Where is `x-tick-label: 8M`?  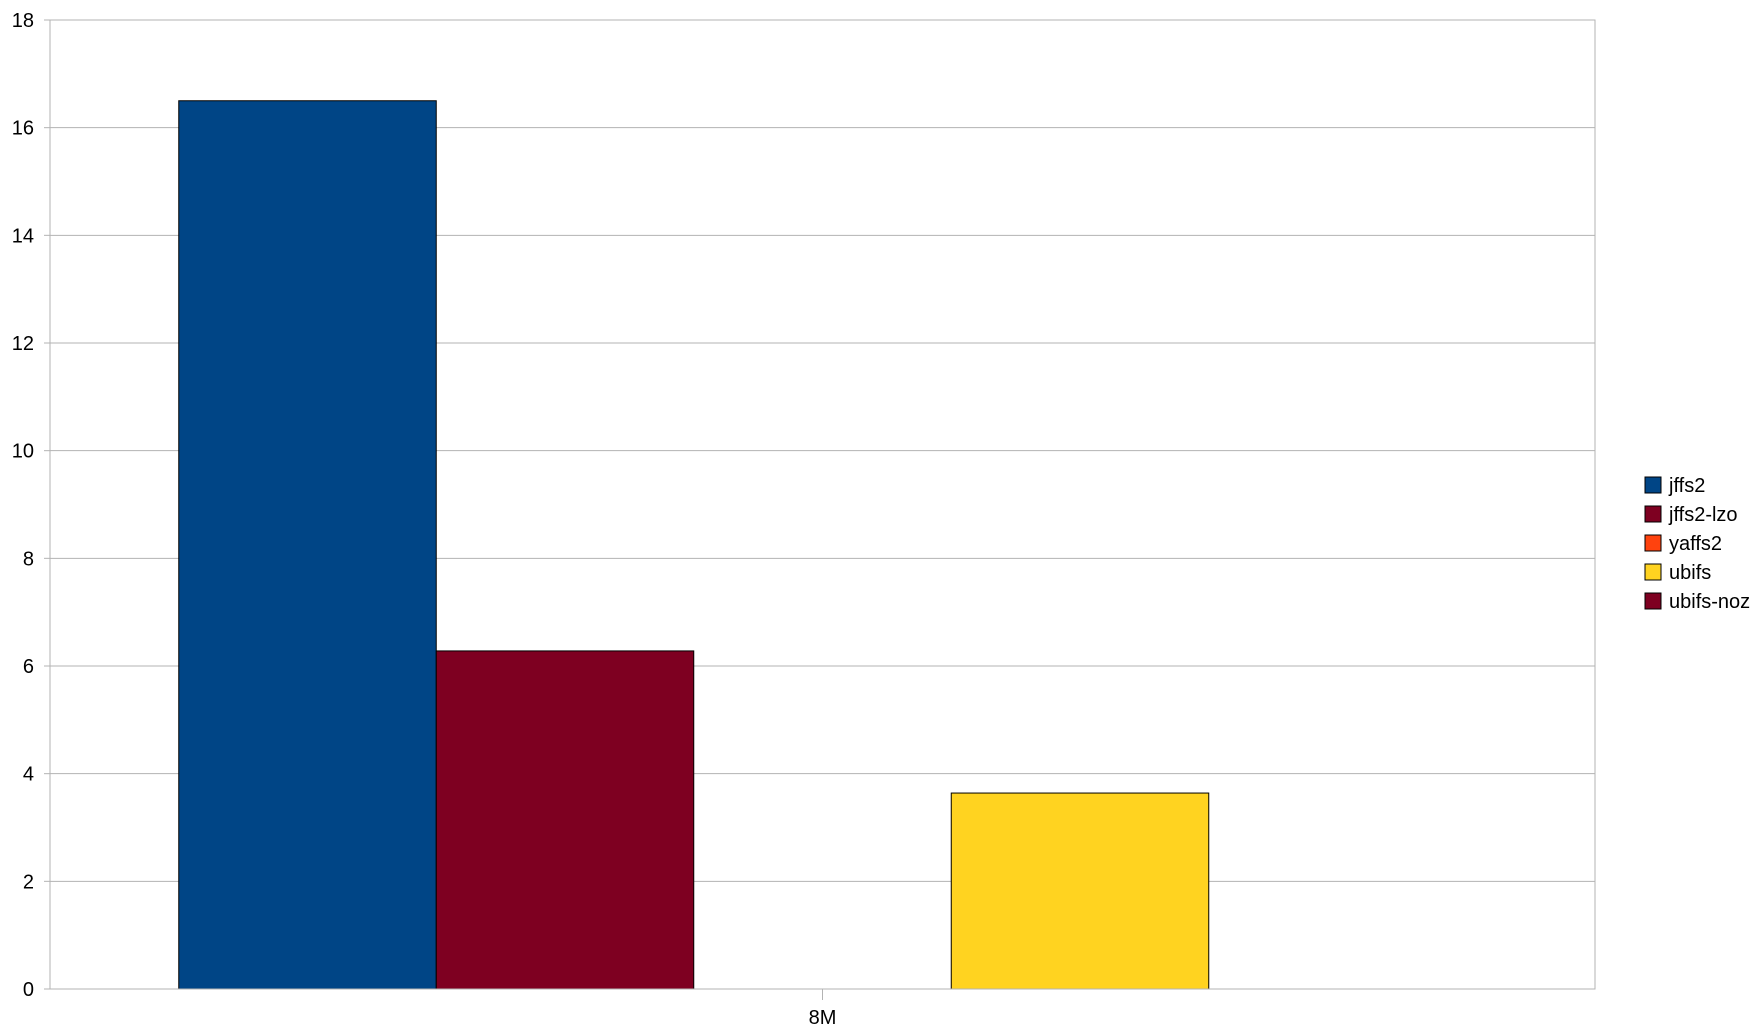 x-tick-label: 8M is located at coordinates (823, 1017).